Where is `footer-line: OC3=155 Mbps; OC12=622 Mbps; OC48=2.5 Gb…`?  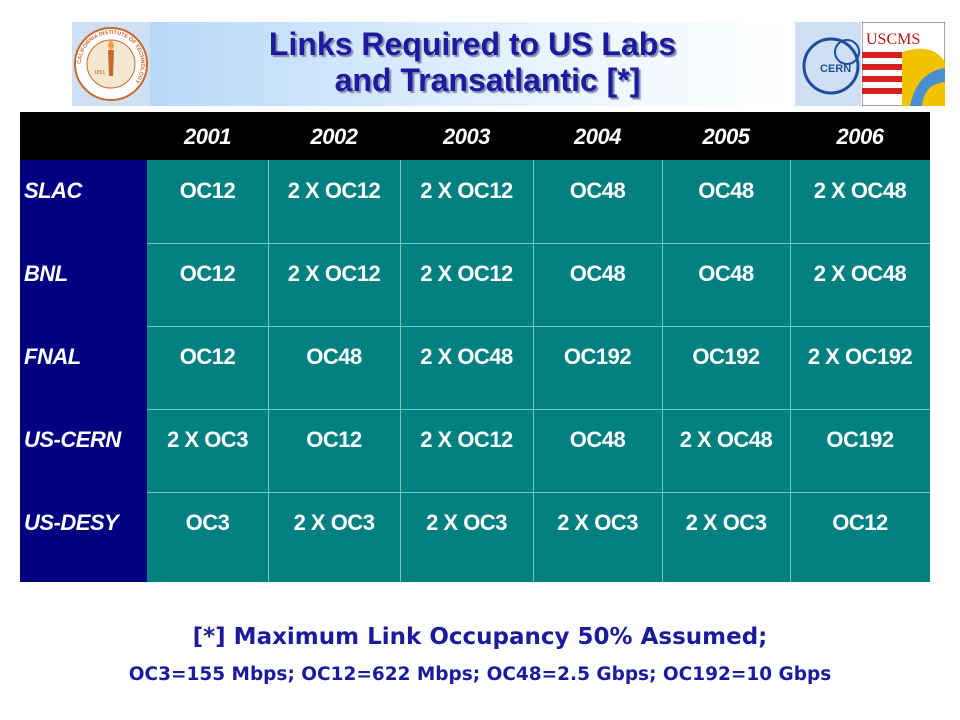
footer-line: OC3=155 Mbps; OC12=622 Mbps; OC48=2.5 Gb… is located at coordinates (480, 674).